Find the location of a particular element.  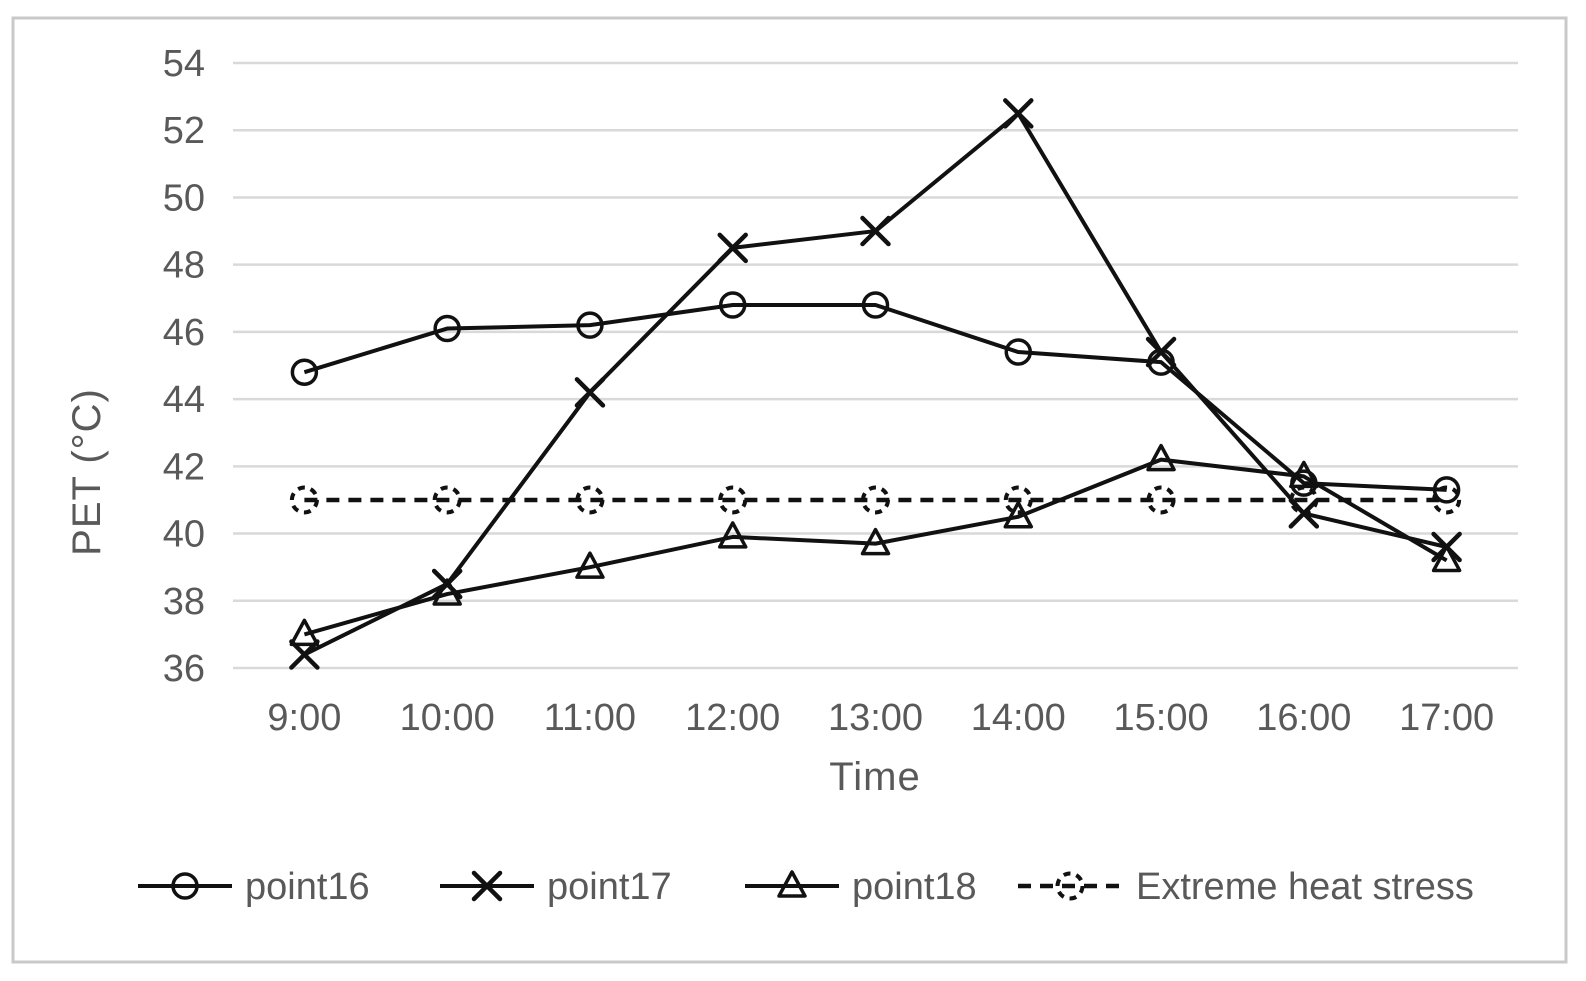

x-tick-label: 15:00 is located at coordinates (1161, 718).